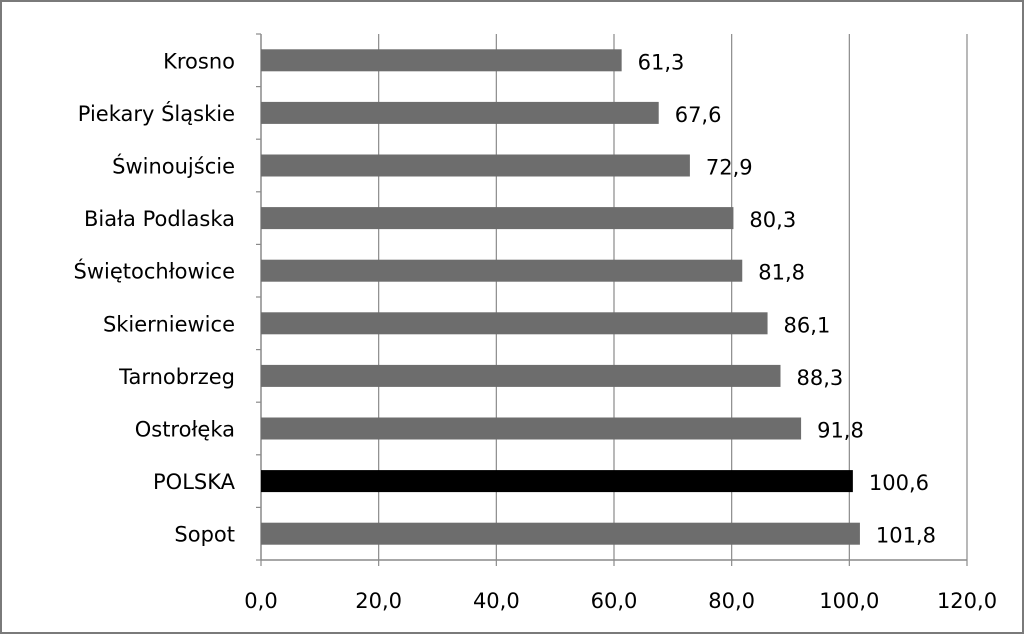  What do you see at coordinates (840, 431) in the screenshot?
I see `data-label: 91,8` at bounding box center [840, 431].